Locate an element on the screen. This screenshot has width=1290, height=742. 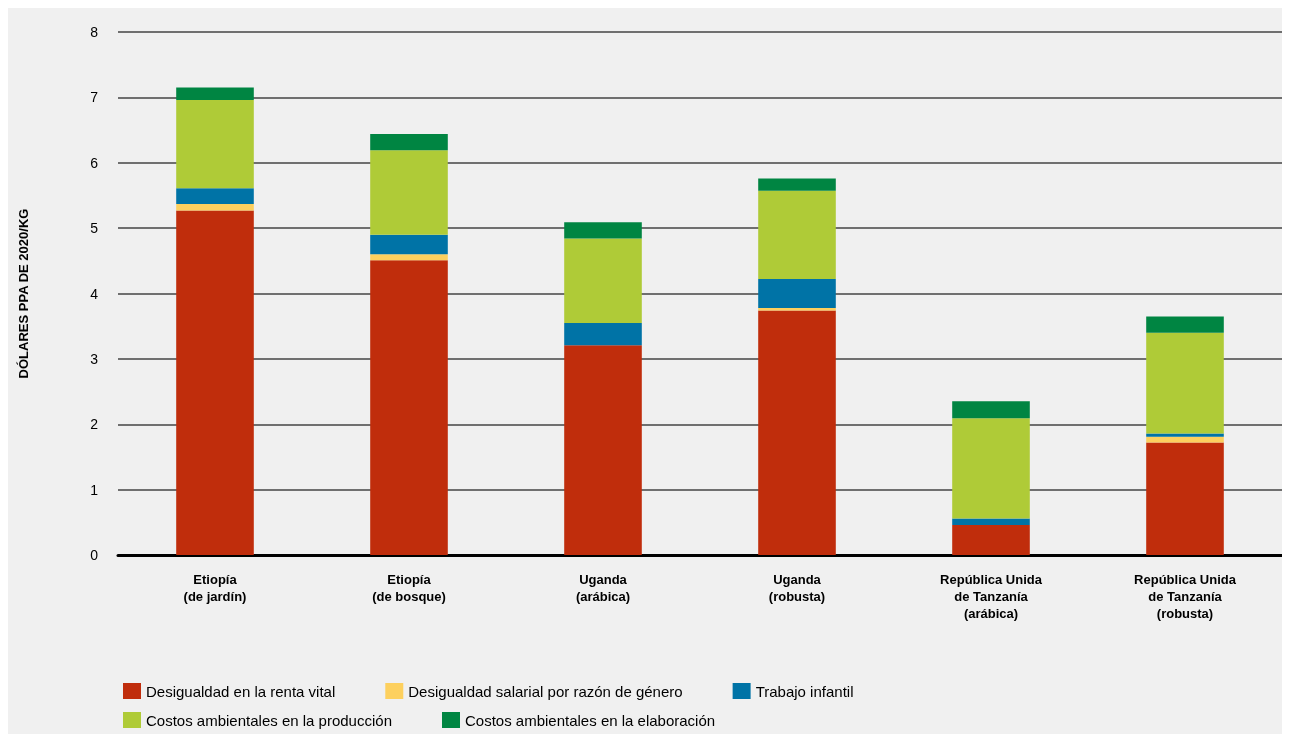
x-tick-label: Uganda (robusta) is located at coordinates (797, 588).